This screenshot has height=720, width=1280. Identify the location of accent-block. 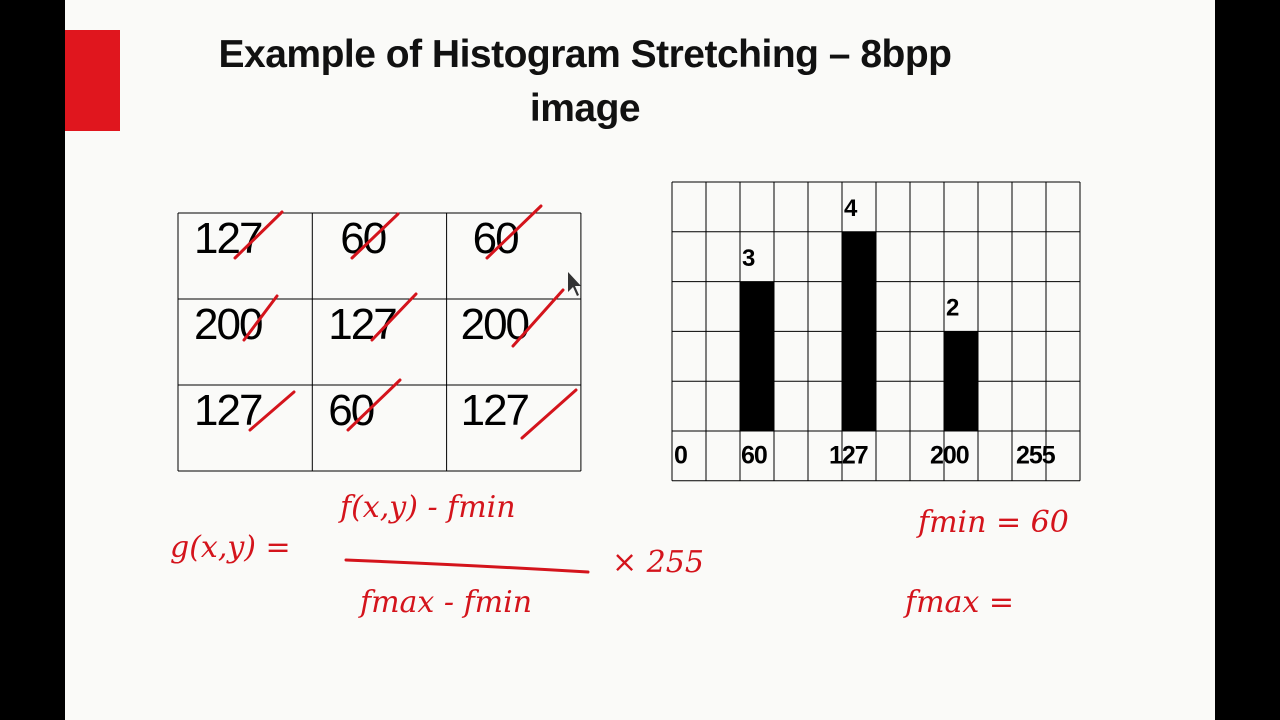
(92, 80).